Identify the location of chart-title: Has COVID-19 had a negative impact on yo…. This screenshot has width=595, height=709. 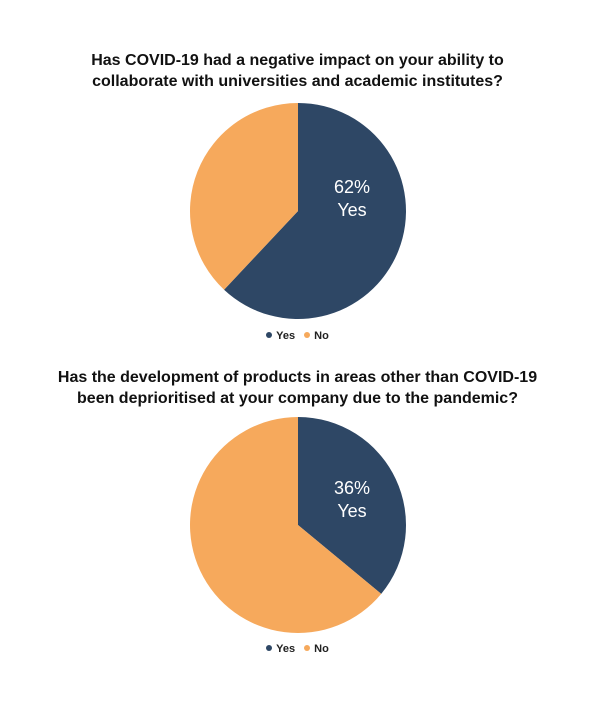
(297, 71).